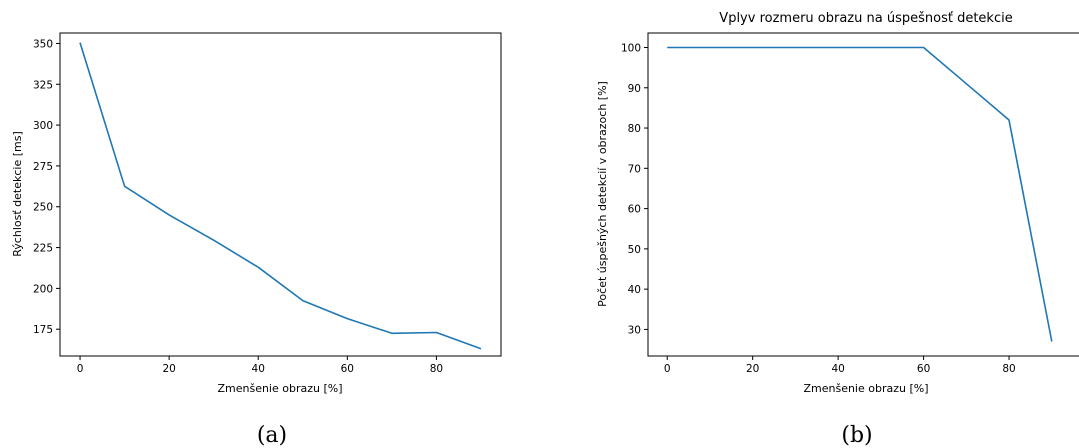  I want to click on y-tick-label: 175, so click(43, 330).